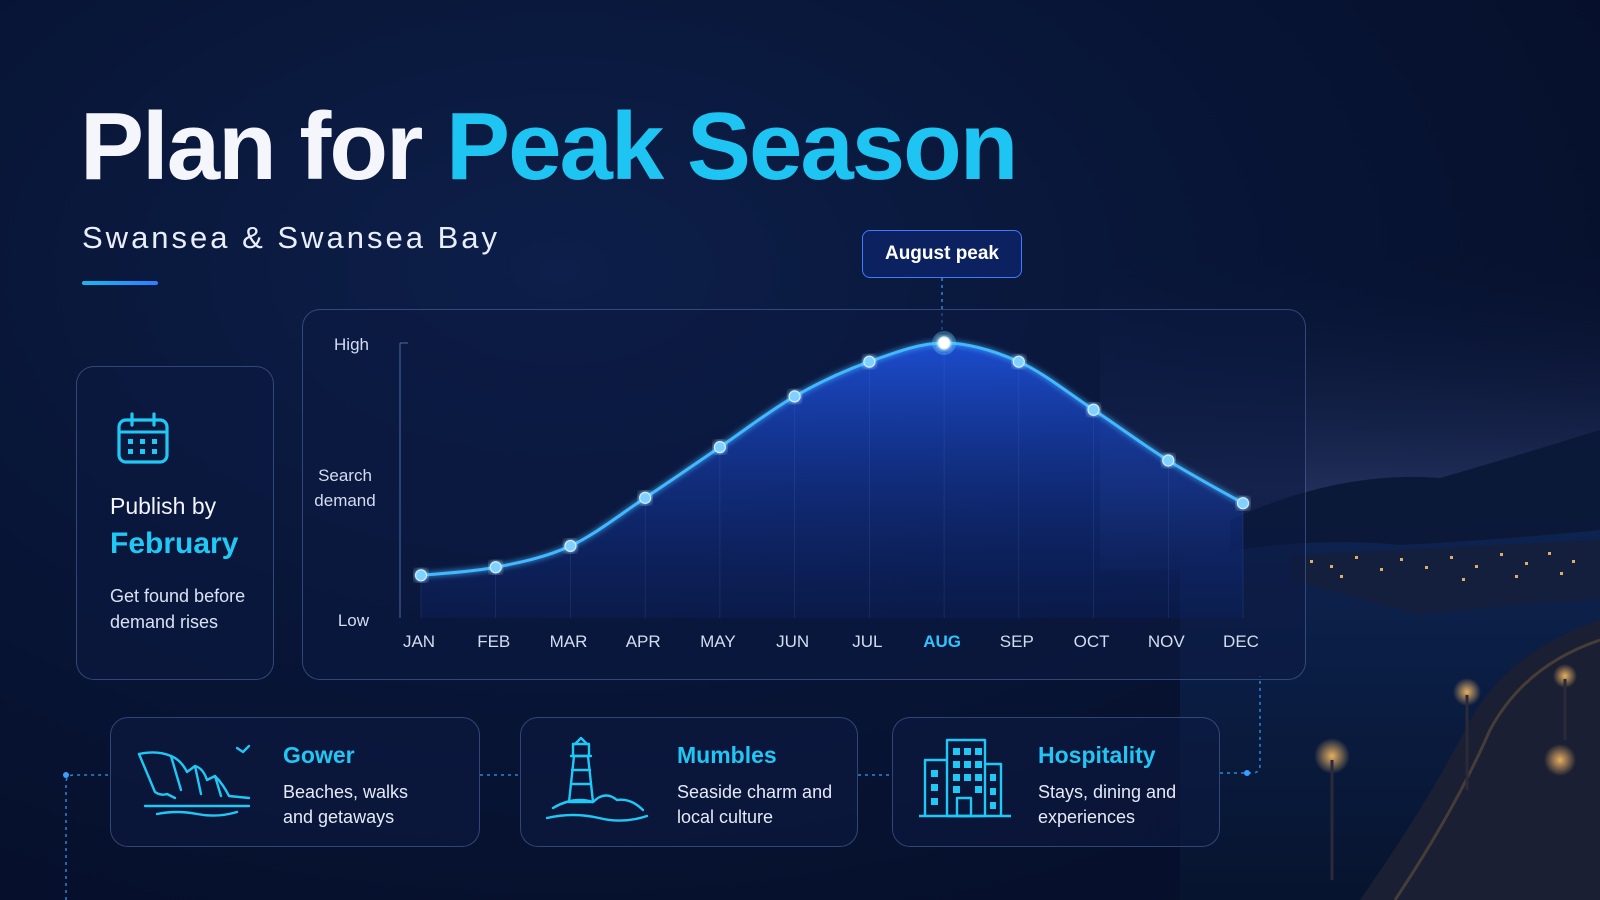  I want to click on data-point-jul, so click(869, 361).